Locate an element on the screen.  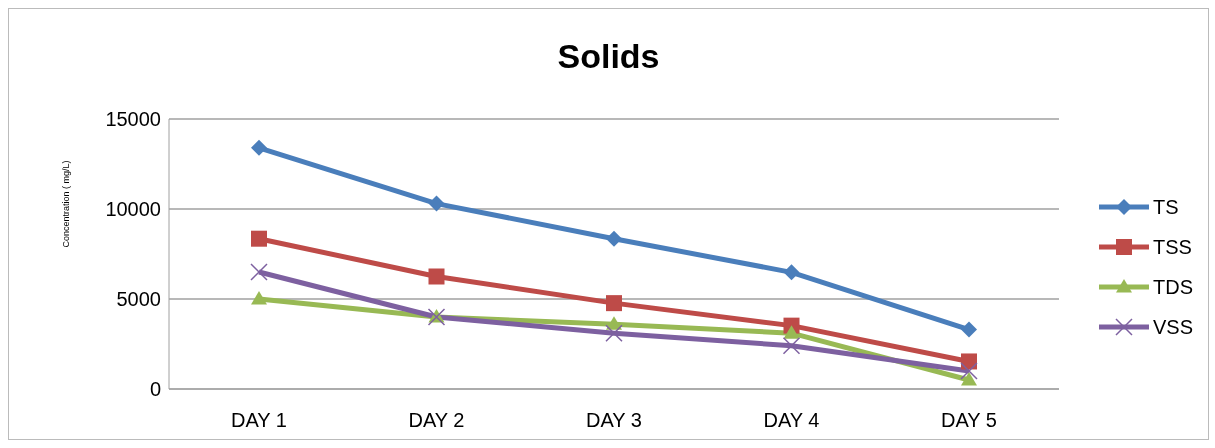
chart-title: Solids is located at coordinates (608, 56).